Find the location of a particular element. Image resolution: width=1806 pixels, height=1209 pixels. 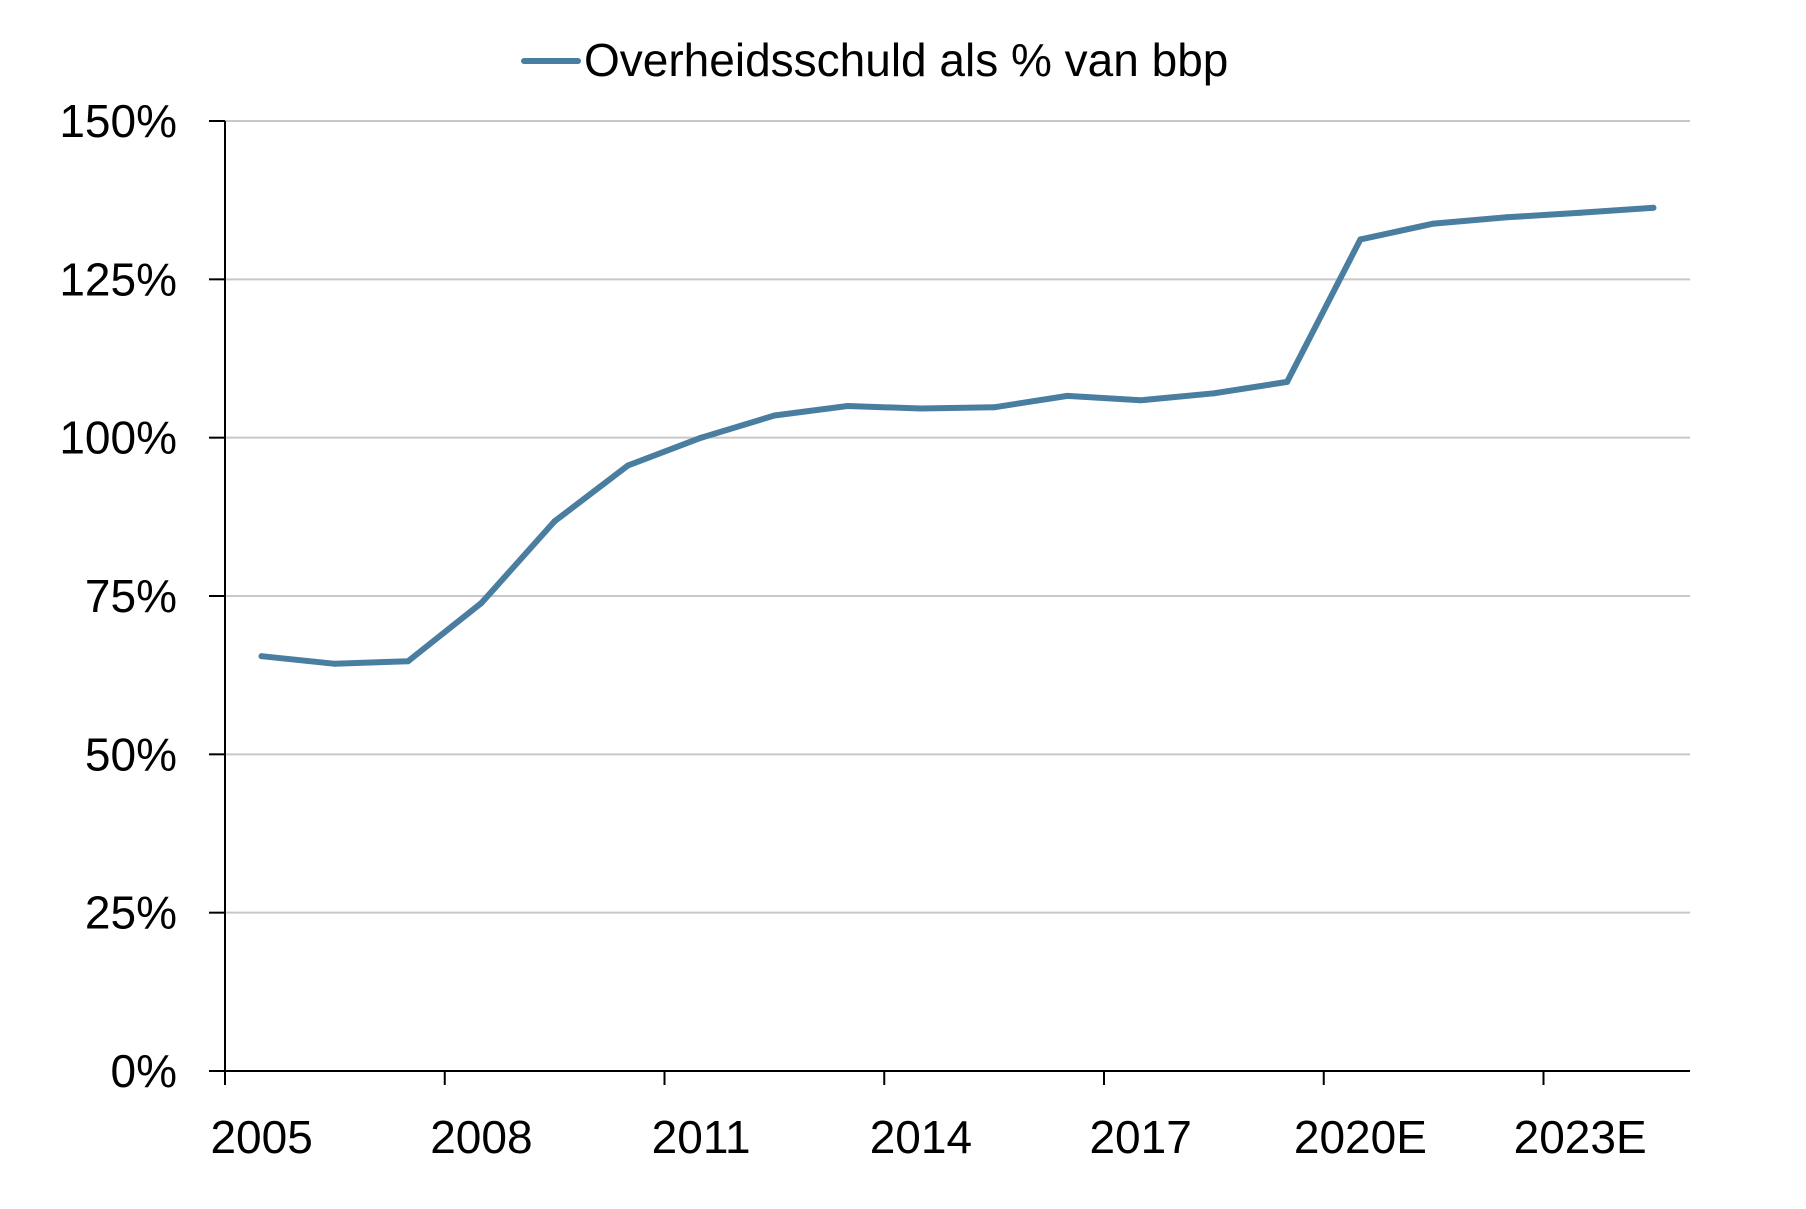

y-tick-label: 25% is located at coordinates (131, 913).